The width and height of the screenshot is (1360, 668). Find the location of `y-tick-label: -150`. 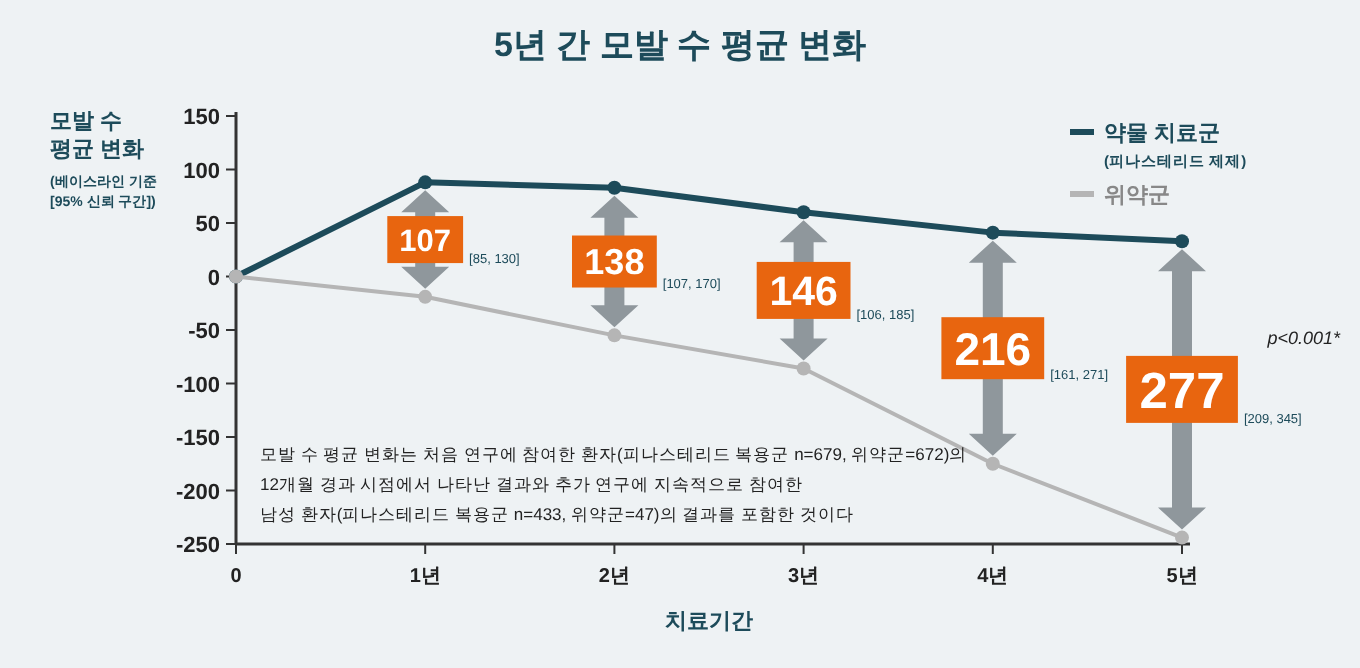

y-tick-label: -150 is located at coordinates (197, 439).